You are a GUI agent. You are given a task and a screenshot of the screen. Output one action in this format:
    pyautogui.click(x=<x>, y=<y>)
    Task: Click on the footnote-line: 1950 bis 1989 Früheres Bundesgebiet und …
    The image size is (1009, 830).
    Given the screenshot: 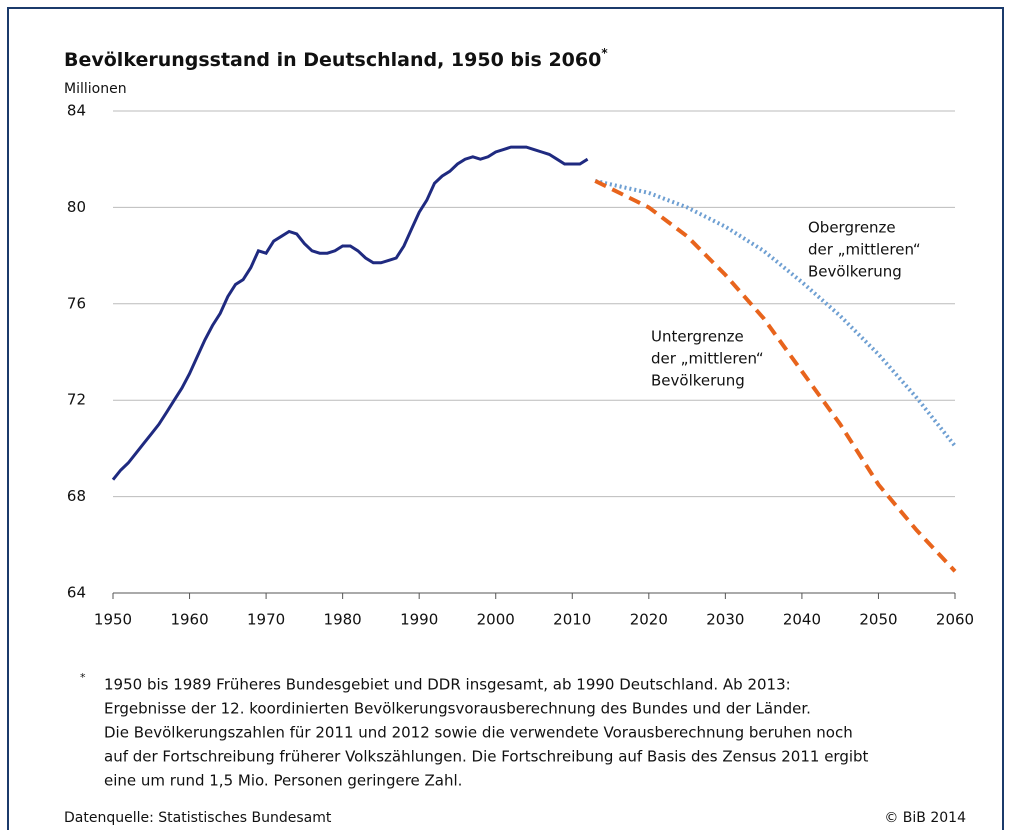 What is the action you would take?
    pyautogui.click(x=447, y=685)
    